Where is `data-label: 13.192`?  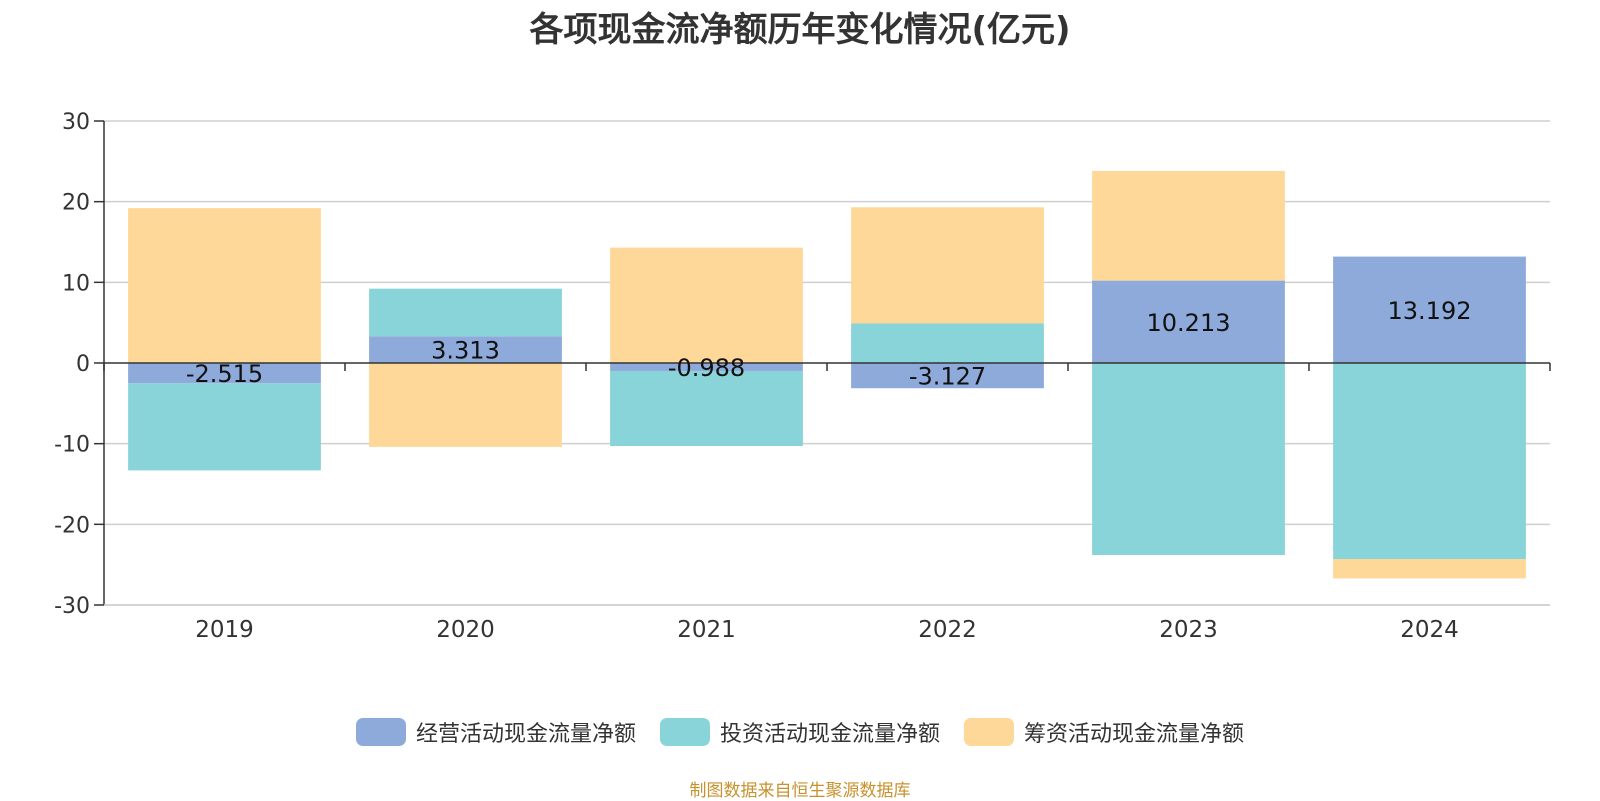 data-label: 13.192 is located at coordinates (1430, 311).